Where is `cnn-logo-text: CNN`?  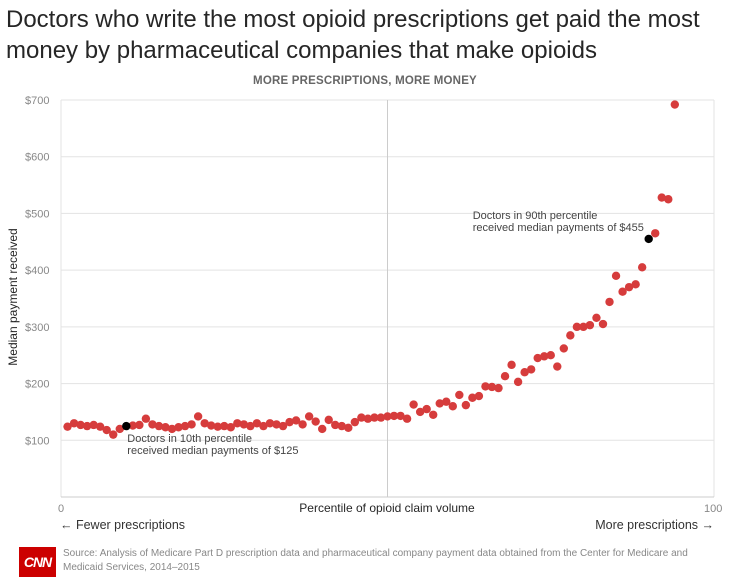
cnn-logo-text: CNN is located at coordinates (37, 562).